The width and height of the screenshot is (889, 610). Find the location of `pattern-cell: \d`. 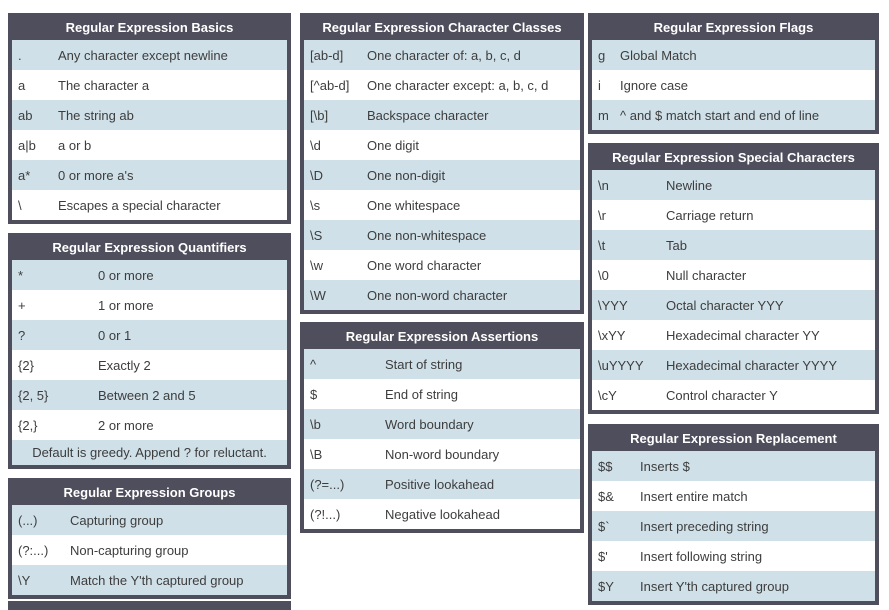

pattern-cell: \d is located at coordinates (315, 145).